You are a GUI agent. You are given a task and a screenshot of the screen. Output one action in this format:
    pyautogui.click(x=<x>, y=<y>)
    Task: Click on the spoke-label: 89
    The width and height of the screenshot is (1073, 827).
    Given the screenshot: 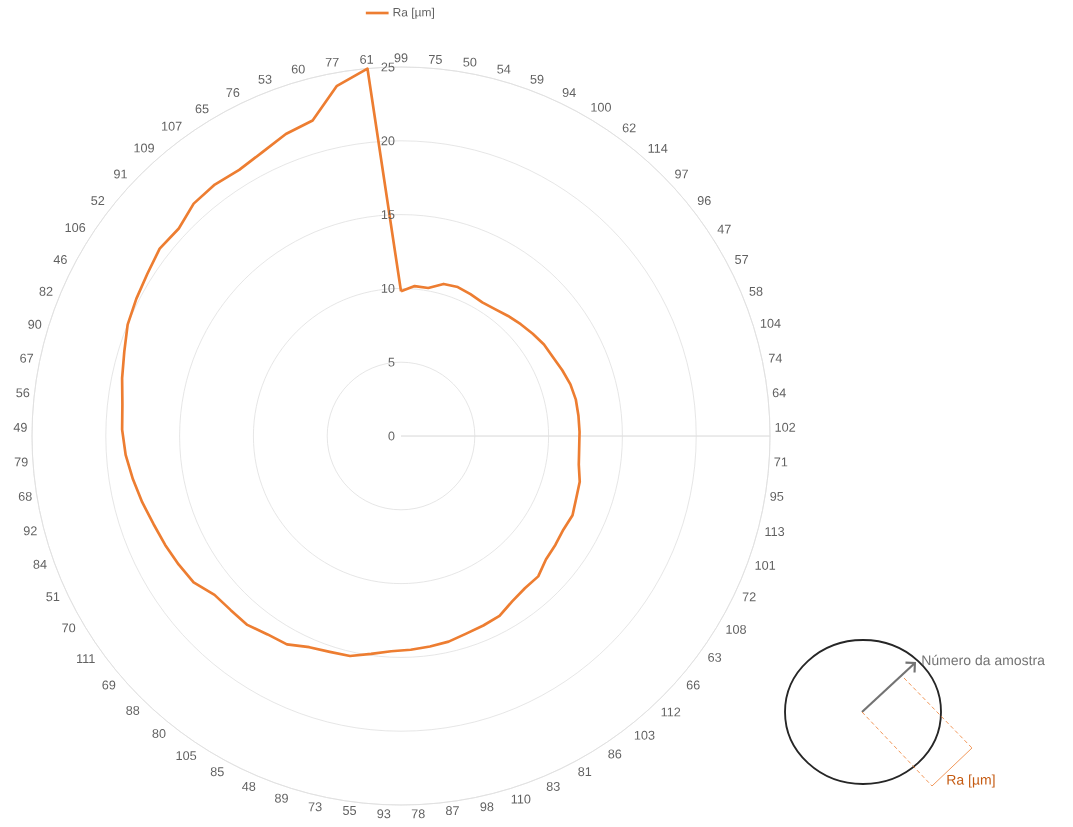 What is the action you would take?
    pyautogui.click(x=281, y=798)
    